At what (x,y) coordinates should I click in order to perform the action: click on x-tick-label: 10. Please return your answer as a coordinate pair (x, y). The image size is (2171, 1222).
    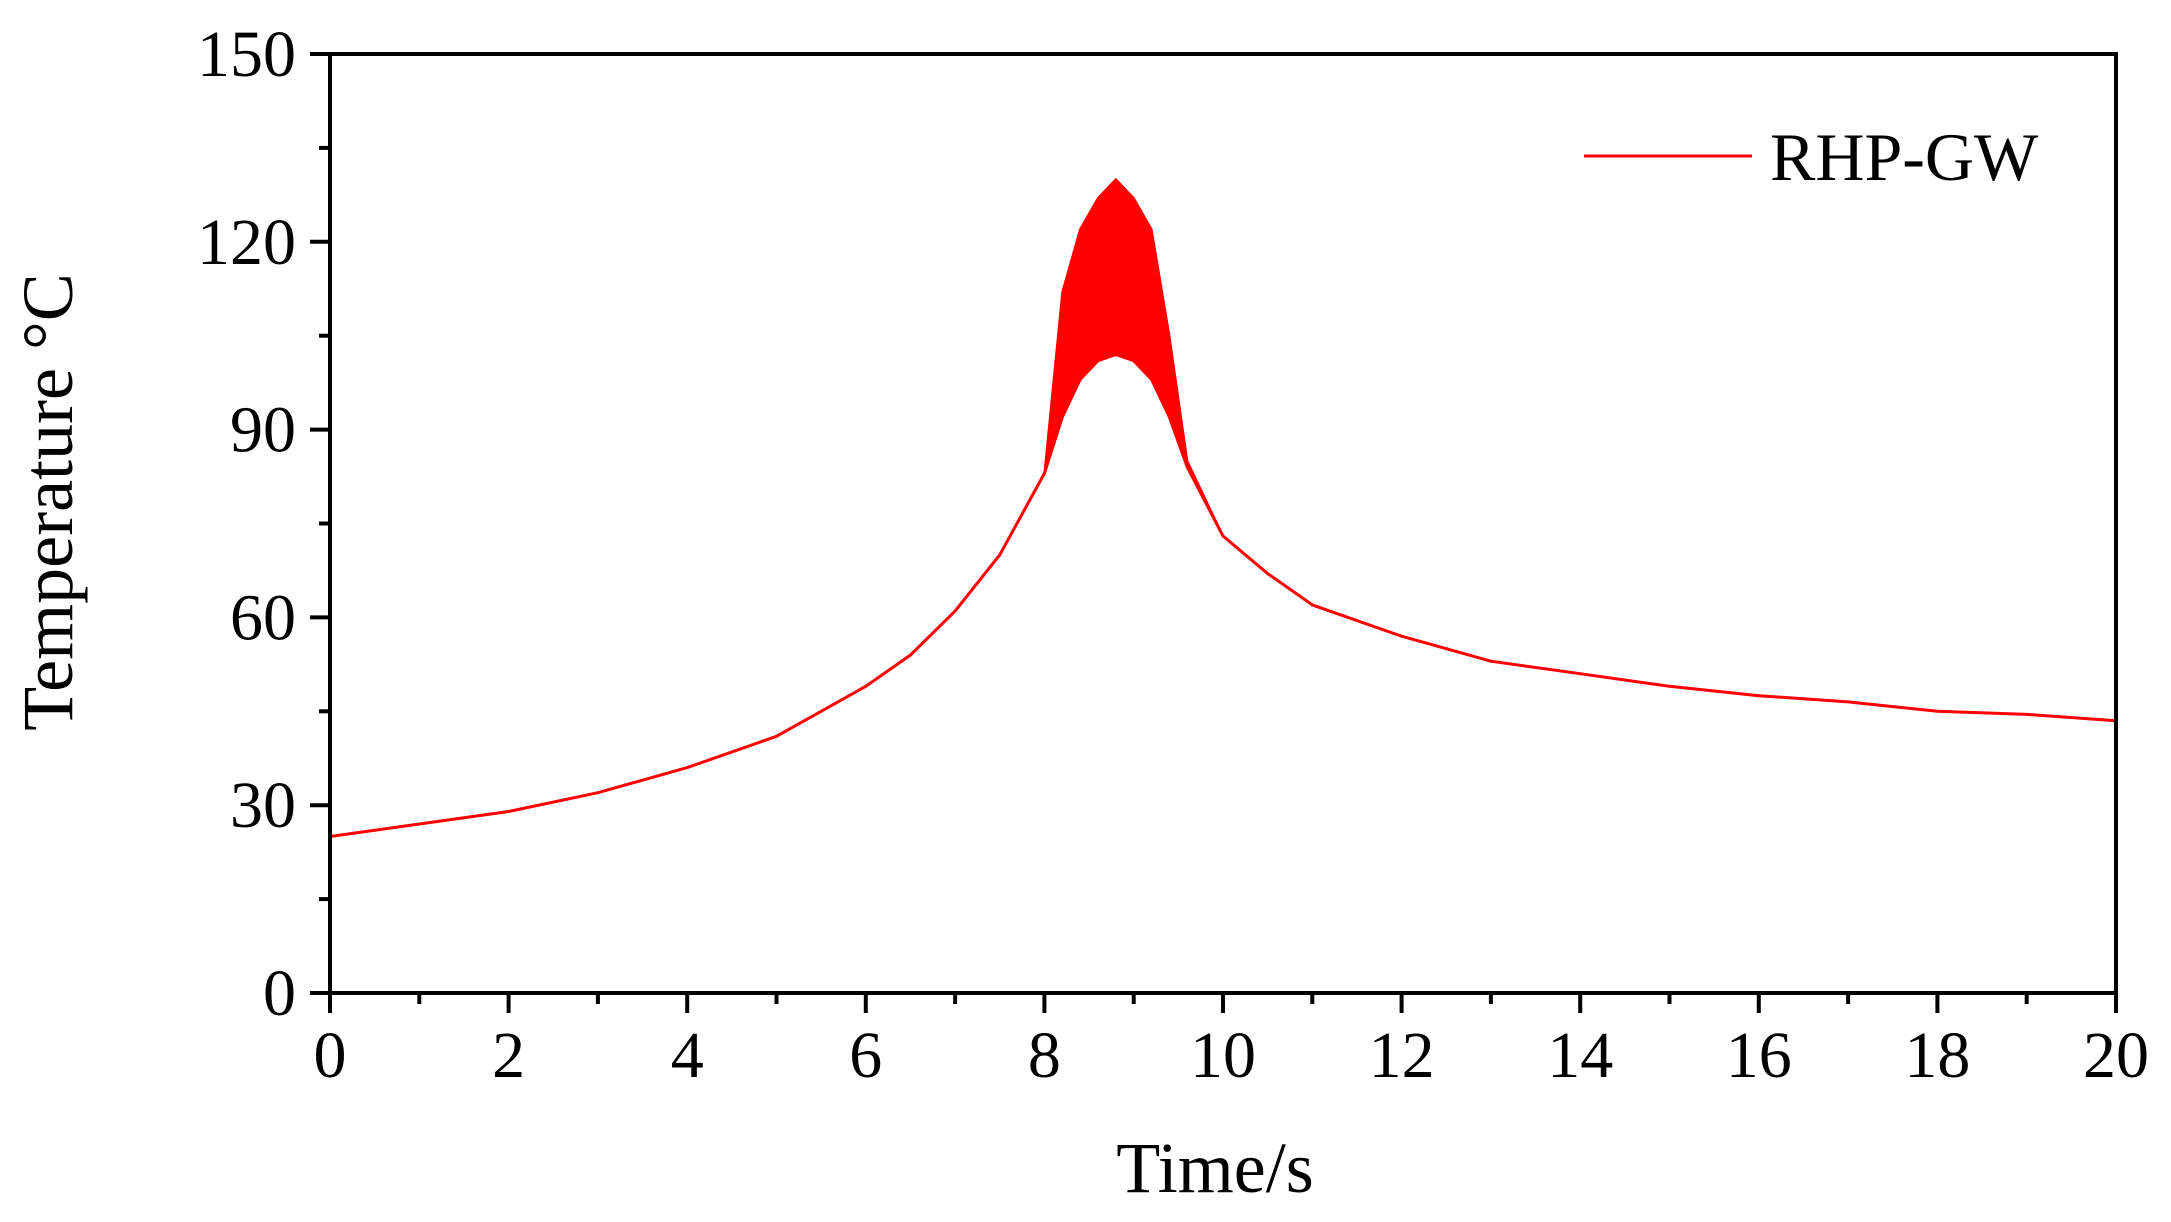
    Looking at the image, I should click on (1223, 1055).